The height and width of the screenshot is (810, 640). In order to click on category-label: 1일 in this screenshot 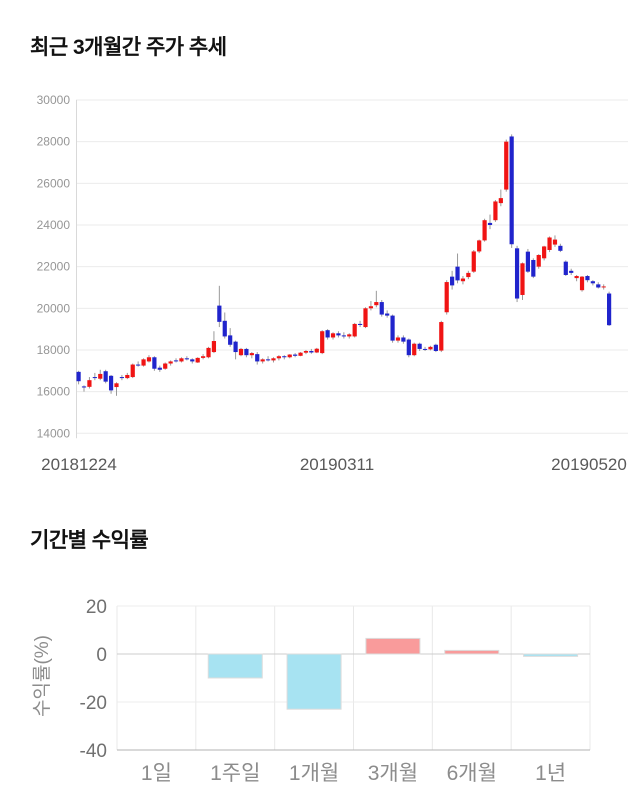, I will do `click(156, 773)`.